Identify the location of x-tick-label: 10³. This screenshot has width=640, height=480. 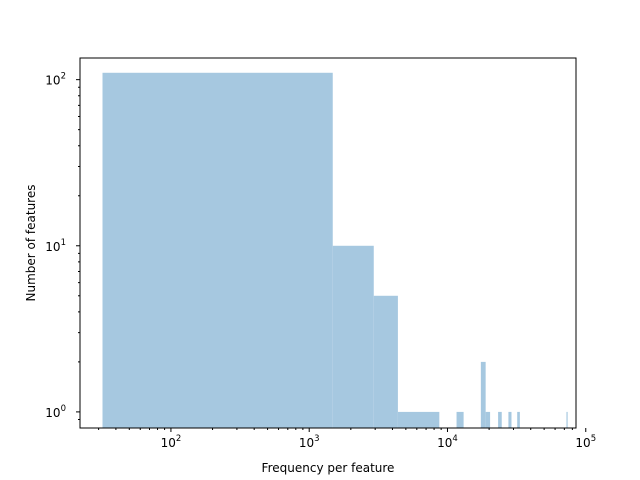
(309, 442).